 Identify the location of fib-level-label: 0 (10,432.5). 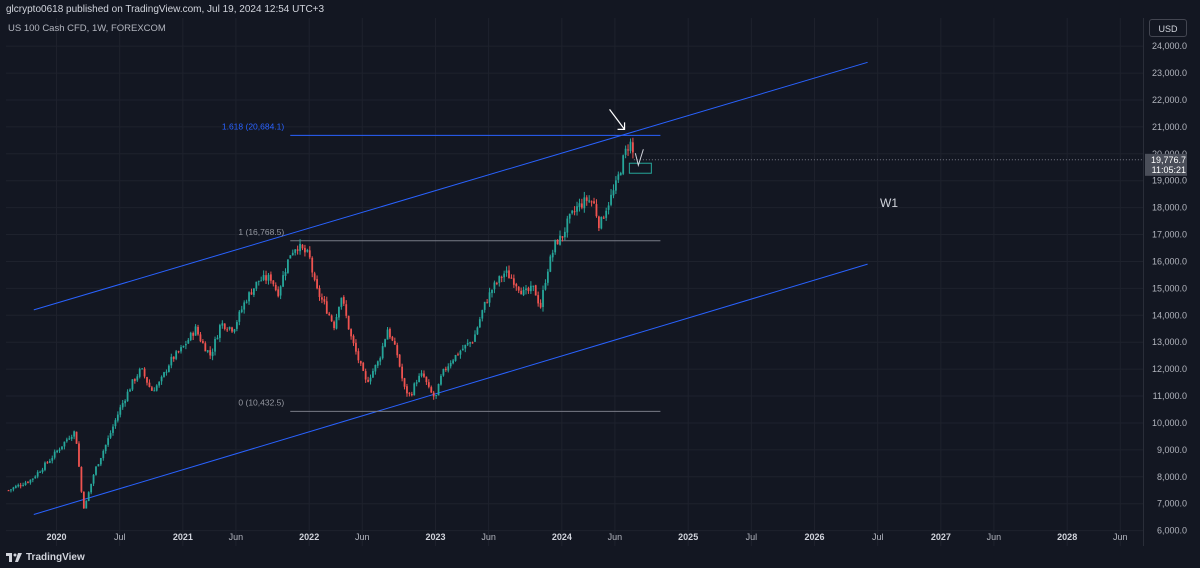
(261, 402).